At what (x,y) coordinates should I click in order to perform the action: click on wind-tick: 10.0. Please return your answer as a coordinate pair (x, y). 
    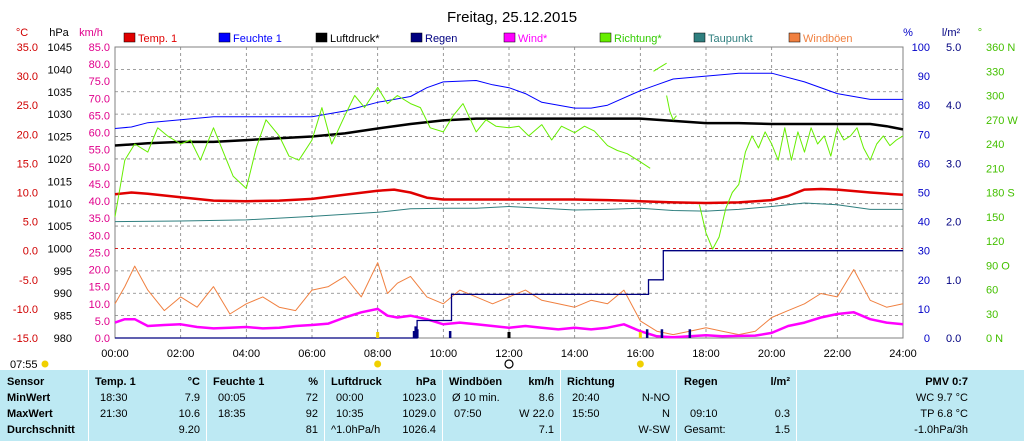
    Looking at the image, I should click on (99, 305).